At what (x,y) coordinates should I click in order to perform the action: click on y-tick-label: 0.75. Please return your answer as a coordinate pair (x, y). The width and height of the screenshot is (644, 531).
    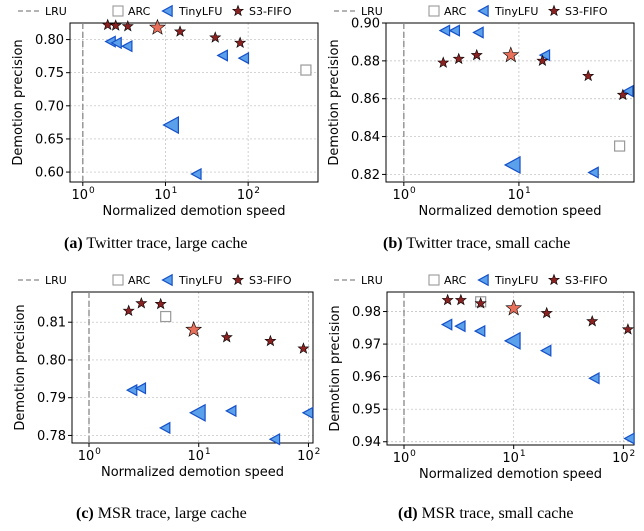
    Looking at the image, I should click on (49, 73).